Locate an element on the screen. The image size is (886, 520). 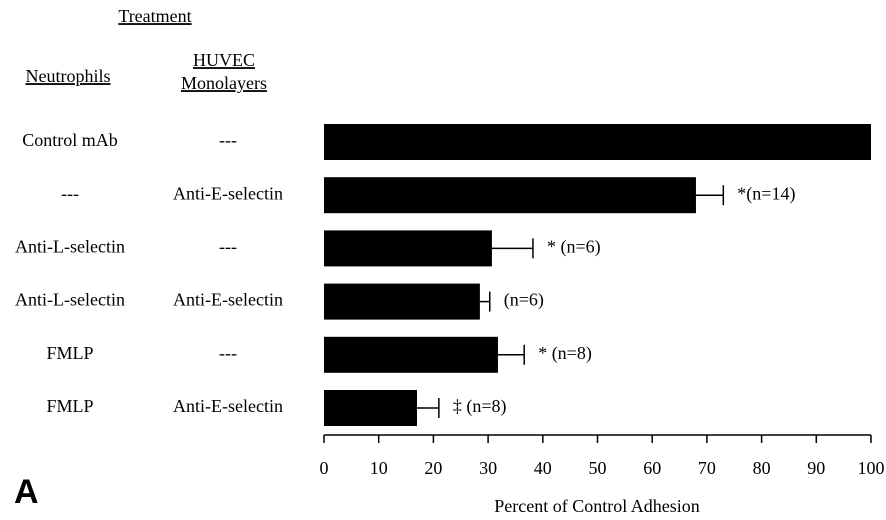
x-tick-label: 10 is located at coordinates (379, 468).